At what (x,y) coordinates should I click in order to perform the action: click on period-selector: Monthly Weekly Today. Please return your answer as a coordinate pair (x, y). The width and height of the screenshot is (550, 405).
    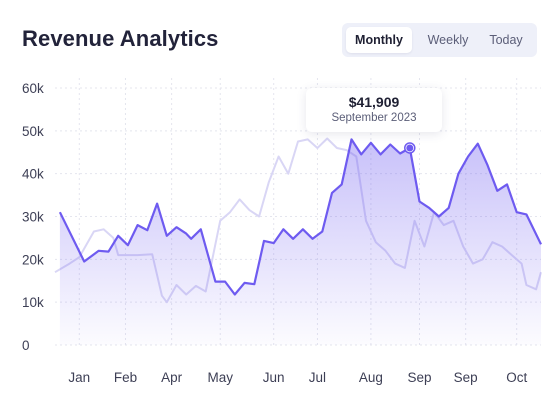
    Looking at the image, I should click on (439, 40).